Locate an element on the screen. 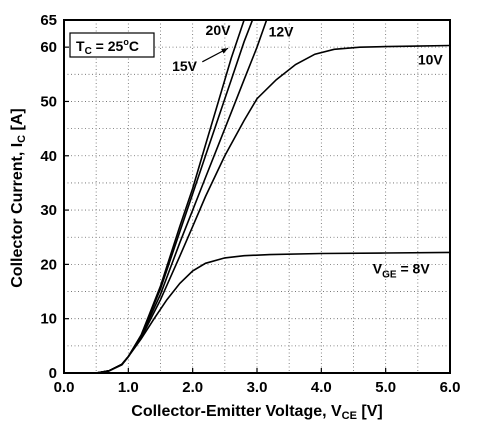  x-tick-label: 6.0 is located at coordinates (450, 387).